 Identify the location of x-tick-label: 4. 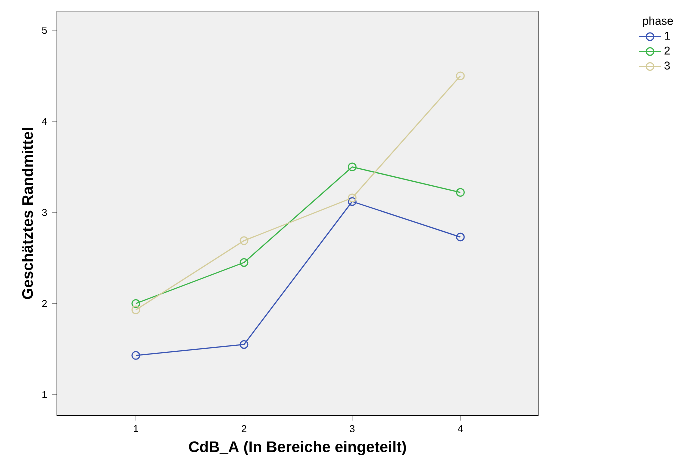
(461, 428).